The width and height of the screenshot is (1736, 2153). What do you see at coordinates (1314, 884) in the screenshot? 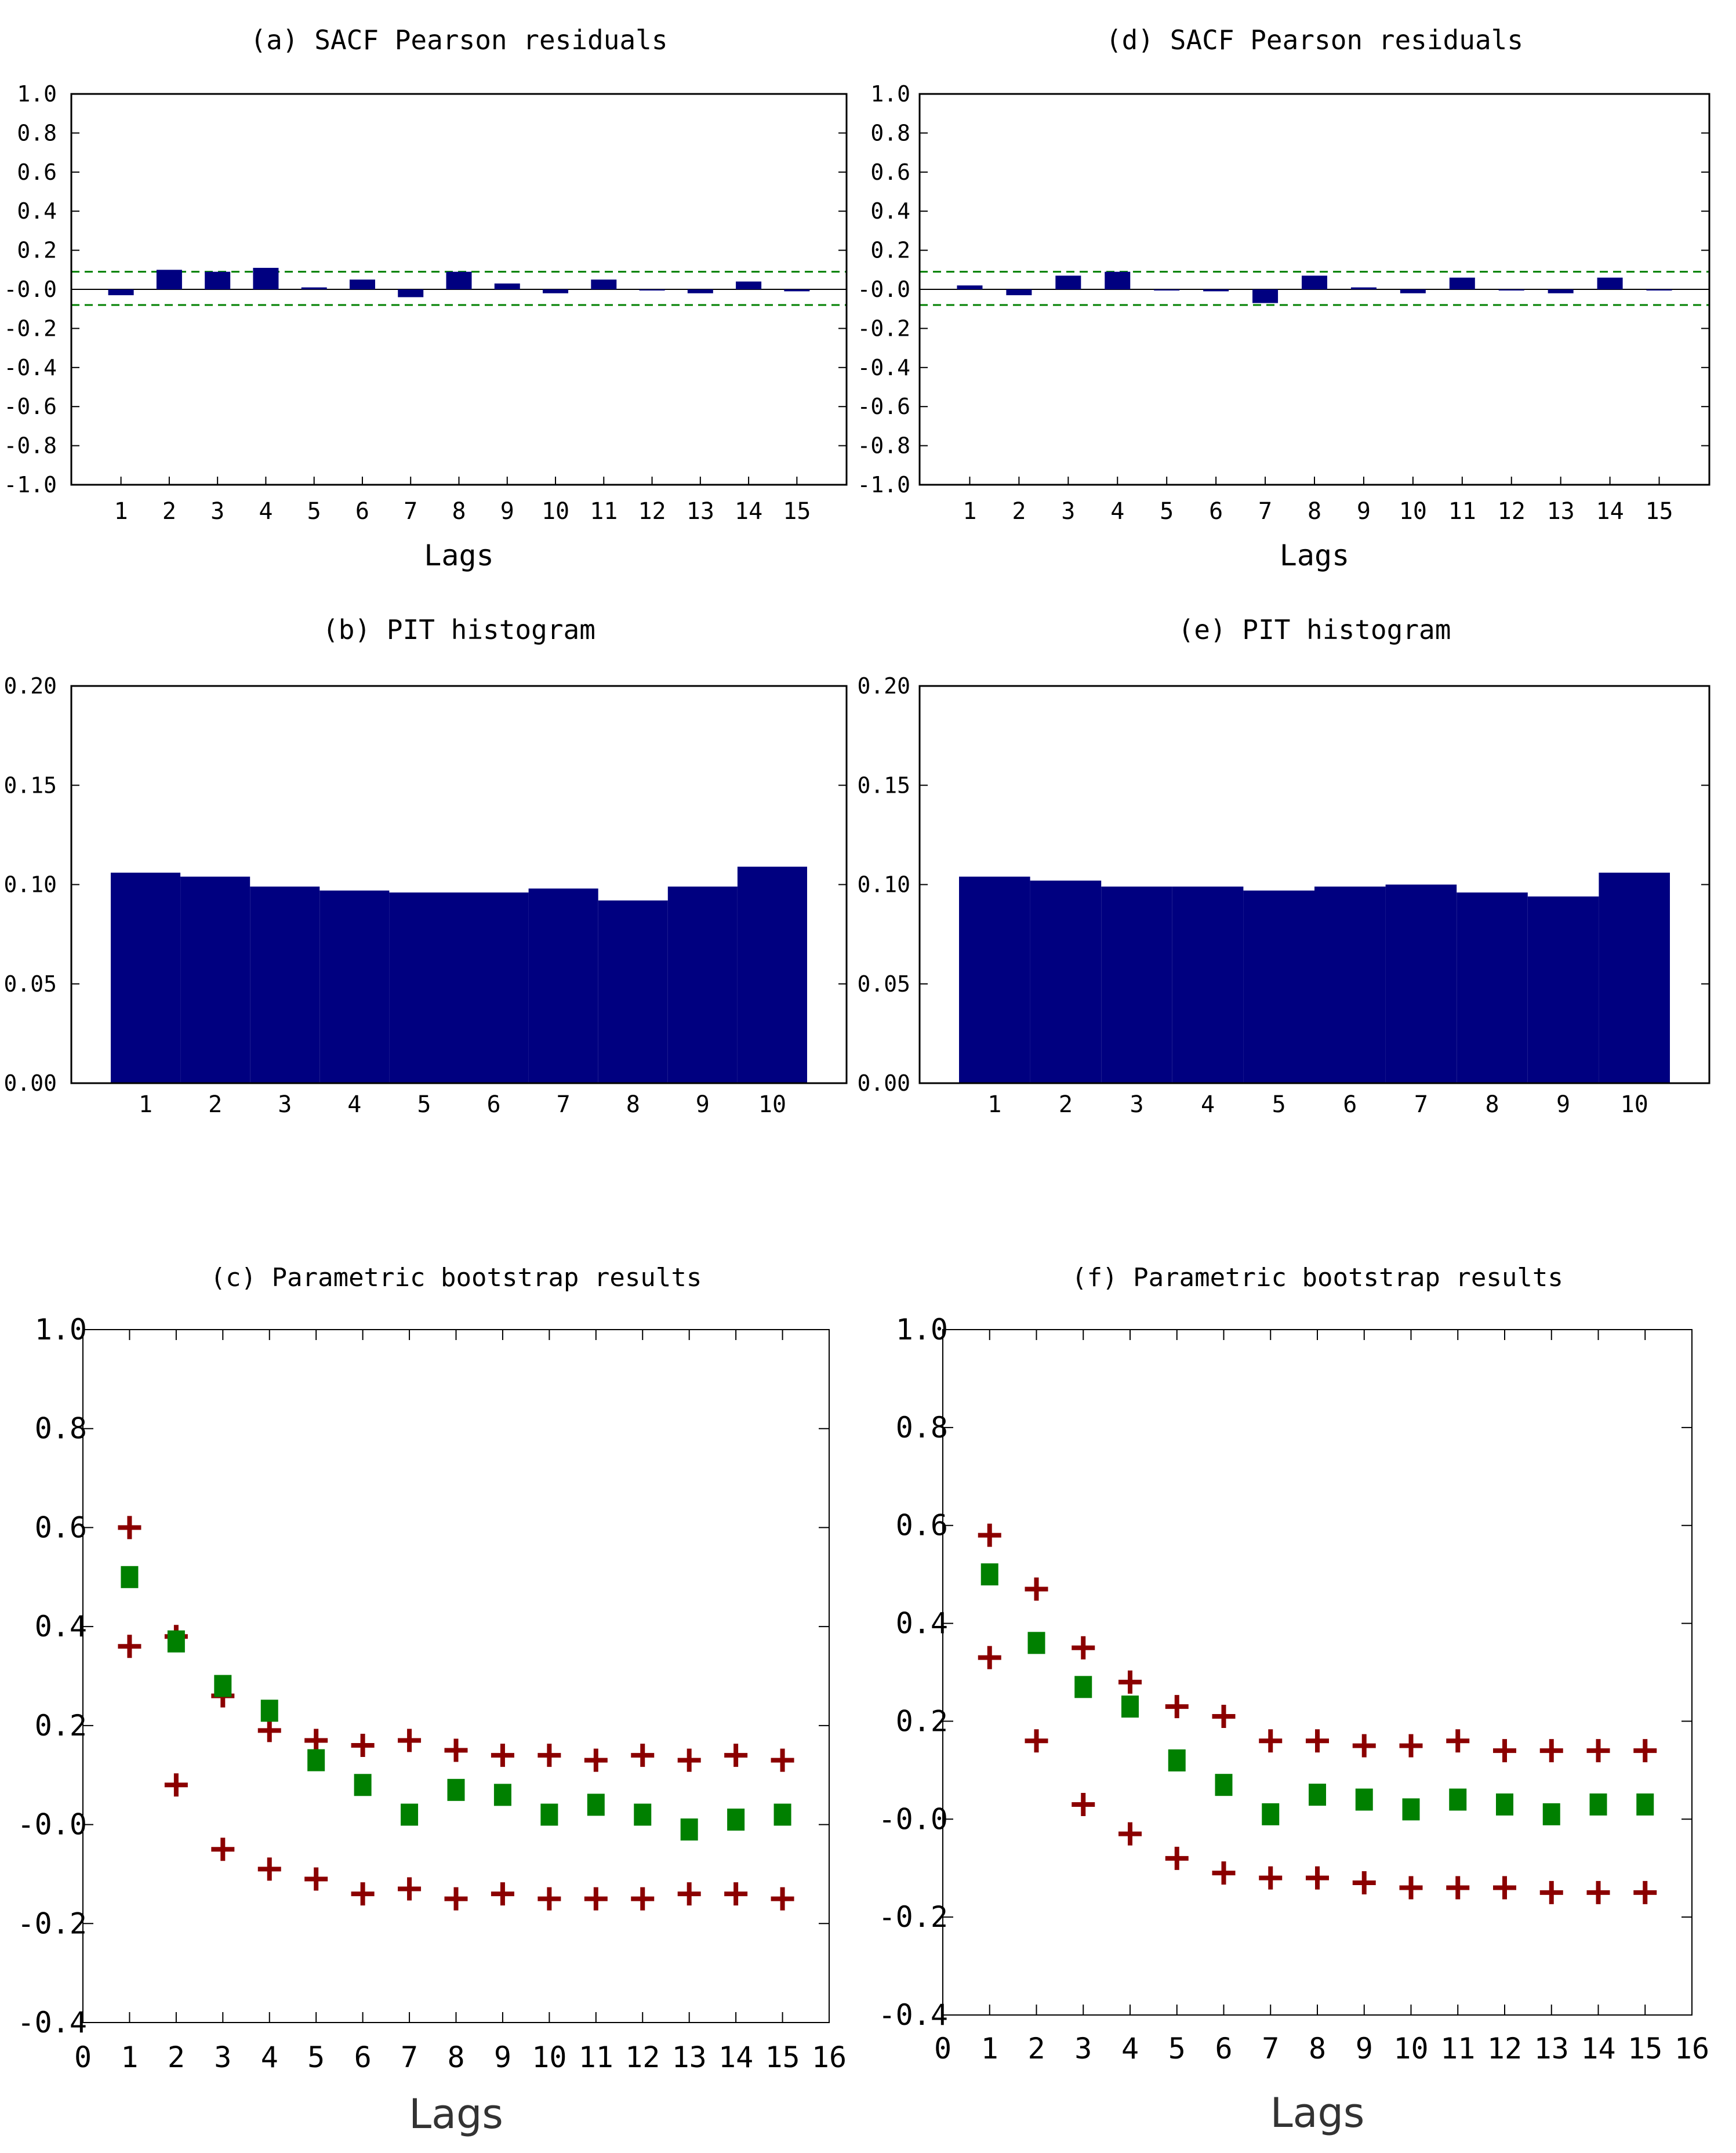
I see `plot-frame` at bounding box center [1314, 884].